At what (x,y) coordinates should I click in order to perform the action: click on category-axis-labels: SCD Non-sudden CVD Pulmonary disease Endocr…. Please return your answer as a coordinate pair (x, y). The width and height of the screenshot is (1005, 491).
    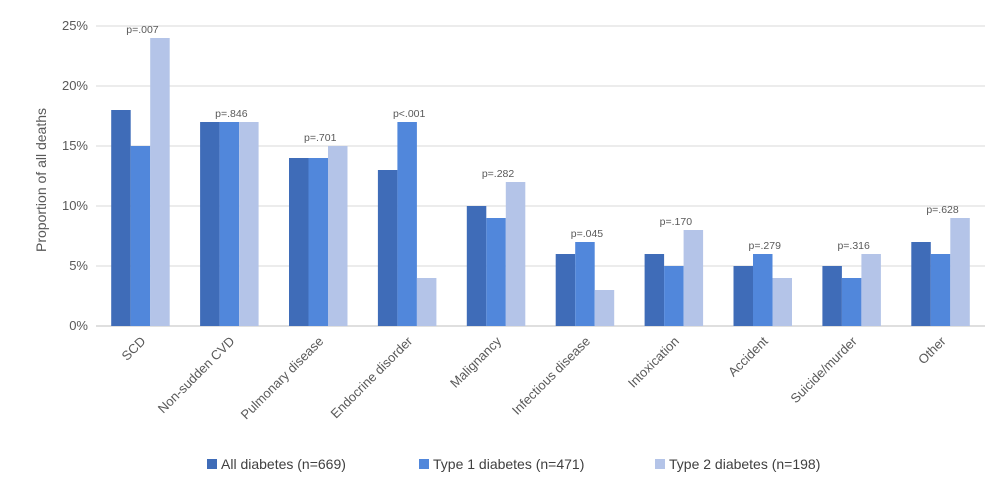
    Looking at the image, I should click on (534, 377).